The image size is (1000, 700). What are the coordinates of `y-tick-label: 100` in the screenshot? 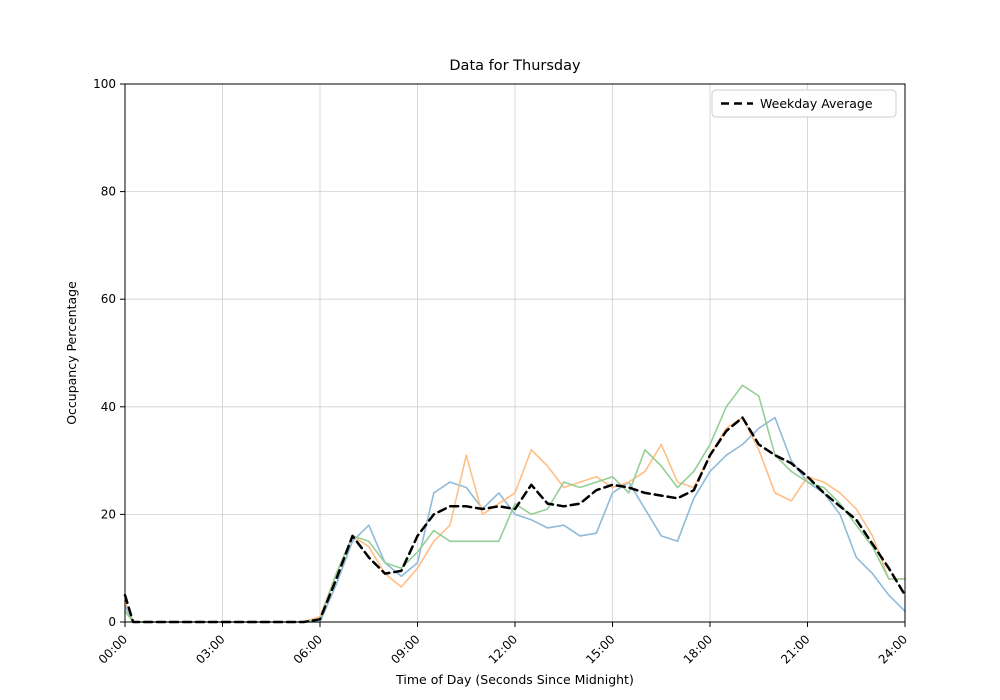 It's located at (104, 84).